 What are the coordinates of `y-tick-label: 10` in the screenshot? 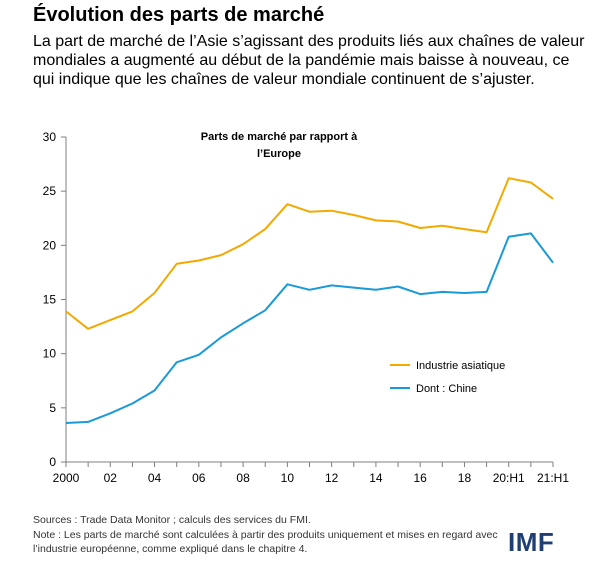 It's located at (50, 354).